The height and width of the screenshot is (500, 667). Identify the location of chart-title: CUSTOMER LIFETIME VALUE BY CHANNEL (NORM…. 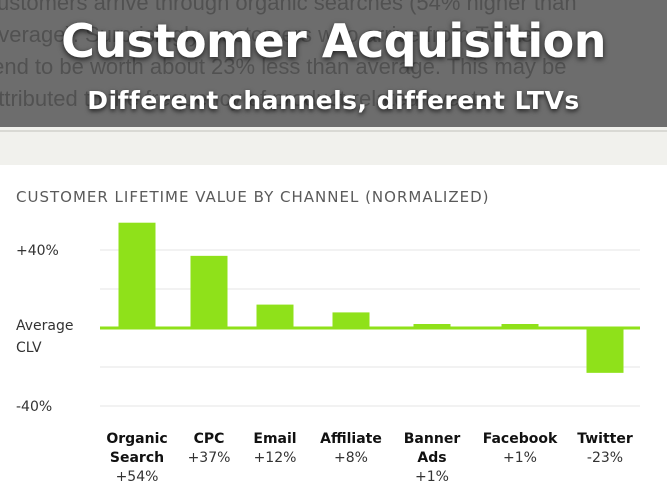
(253, 197).